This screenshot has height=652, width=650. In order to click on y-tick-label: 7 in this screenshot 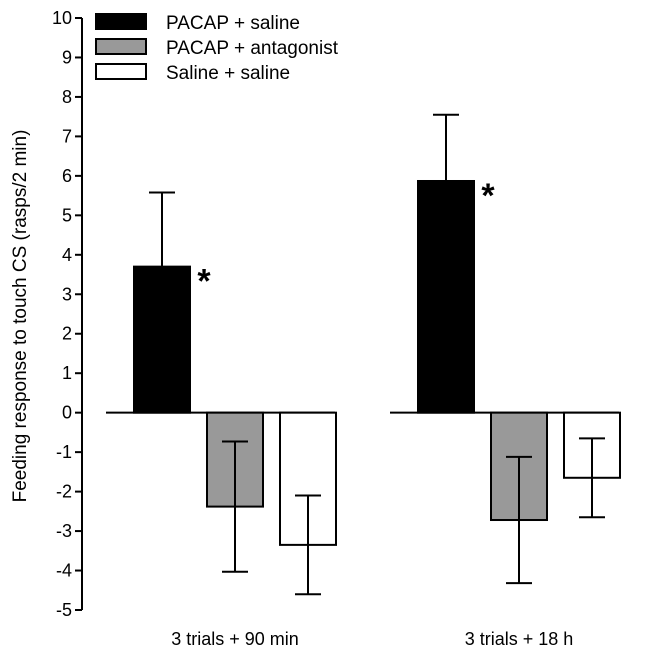, I will do `click(67, 136)`.